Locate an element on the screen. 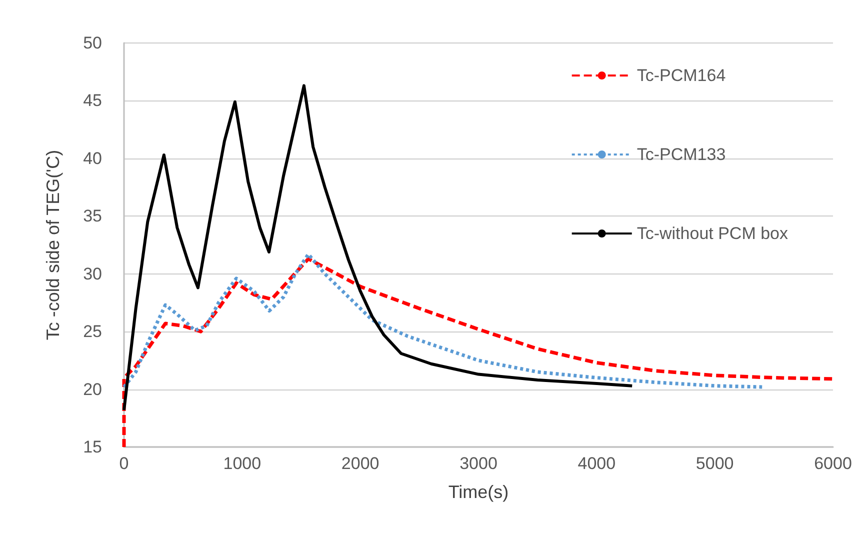 This screenshot has height=553, width=865. x-tick-label: 3000 is located at coordinates (479, 463).